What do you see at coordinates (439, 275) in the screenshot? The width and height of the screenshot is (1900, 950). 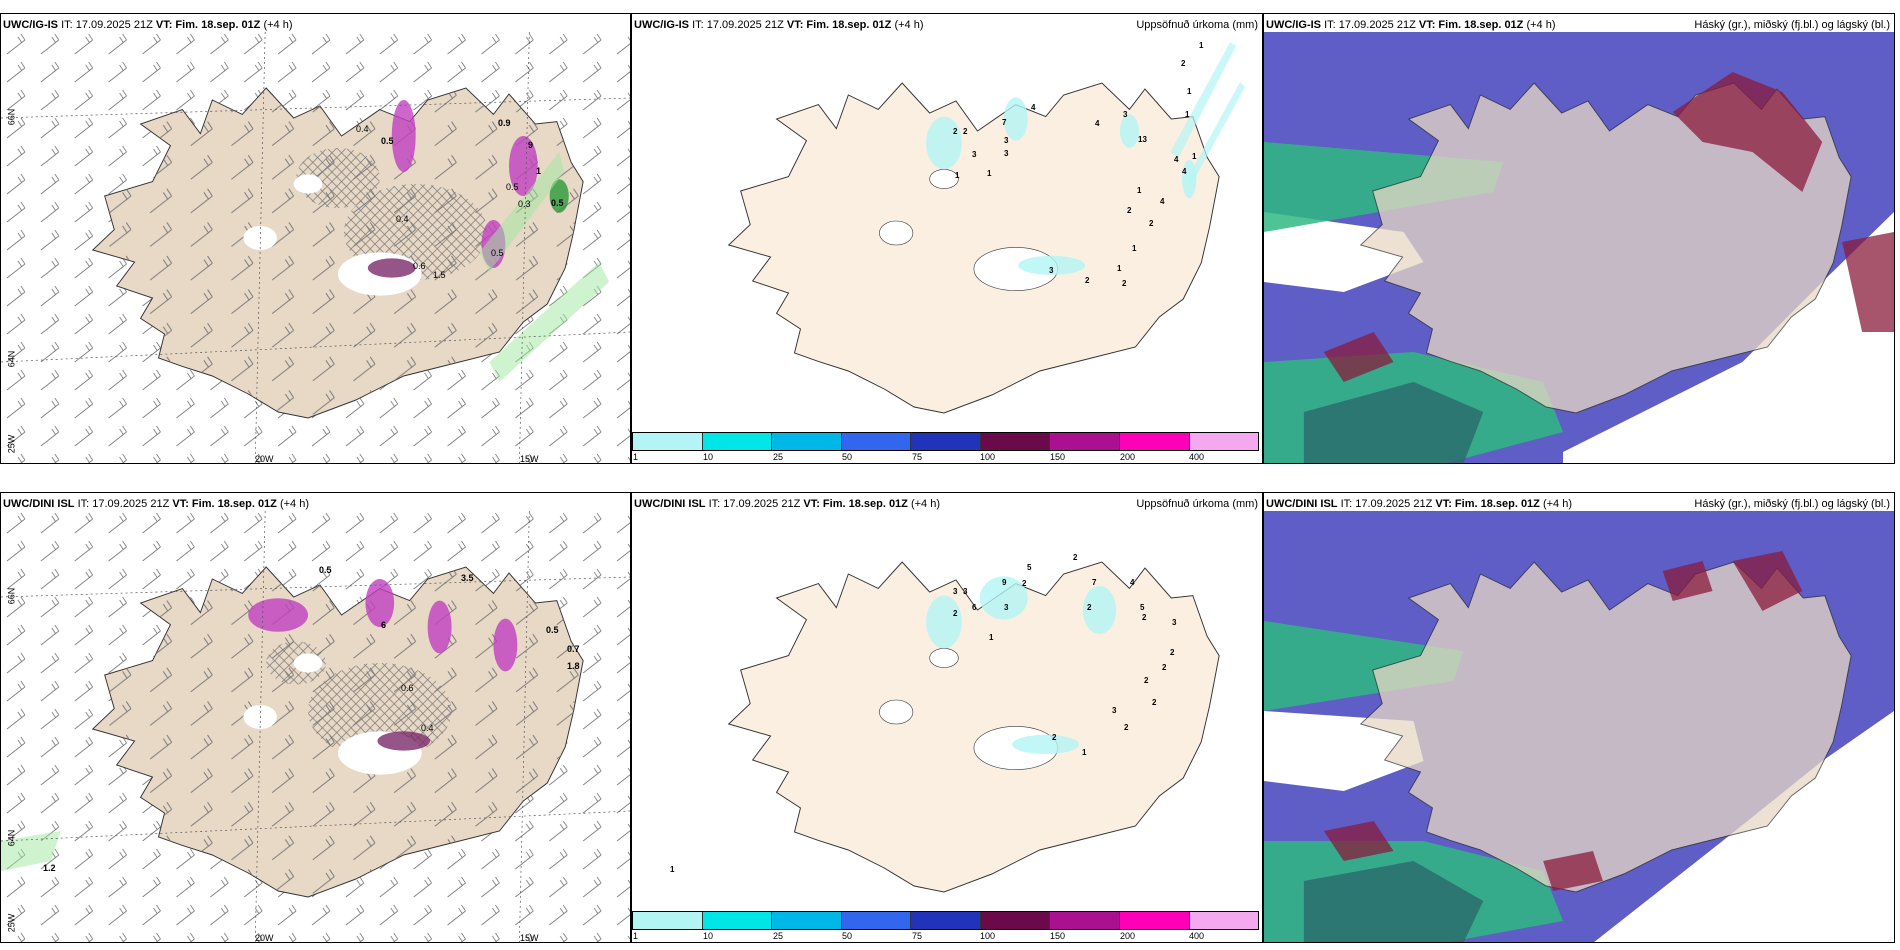 I see `wind-map-value: 1.5` at bounding box center [439, 275].